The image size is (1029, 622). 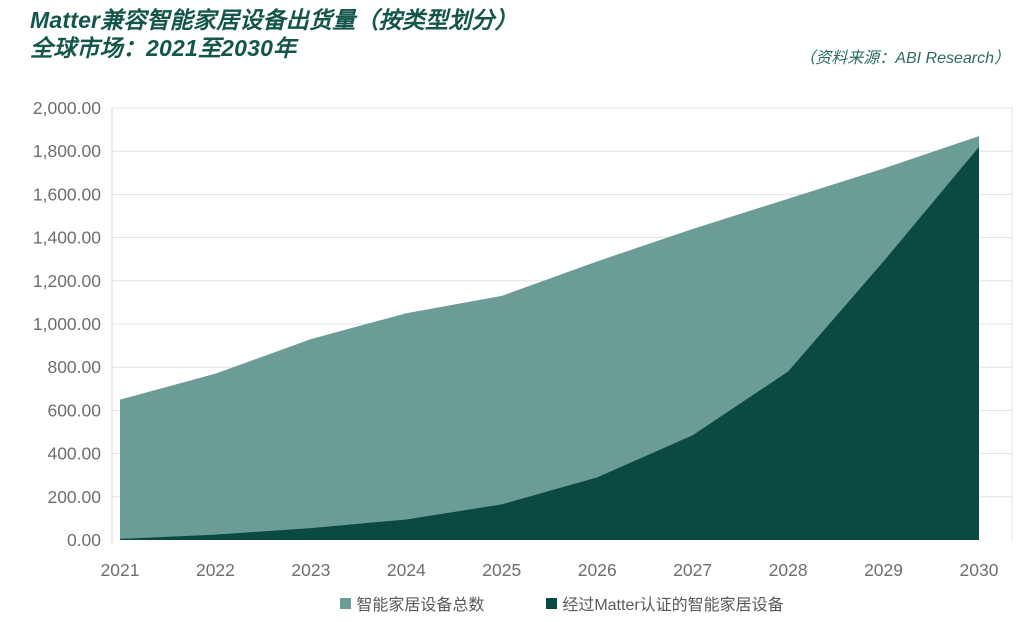 I want to click on x-axis-label: 2022, so click(x=215, y=570).